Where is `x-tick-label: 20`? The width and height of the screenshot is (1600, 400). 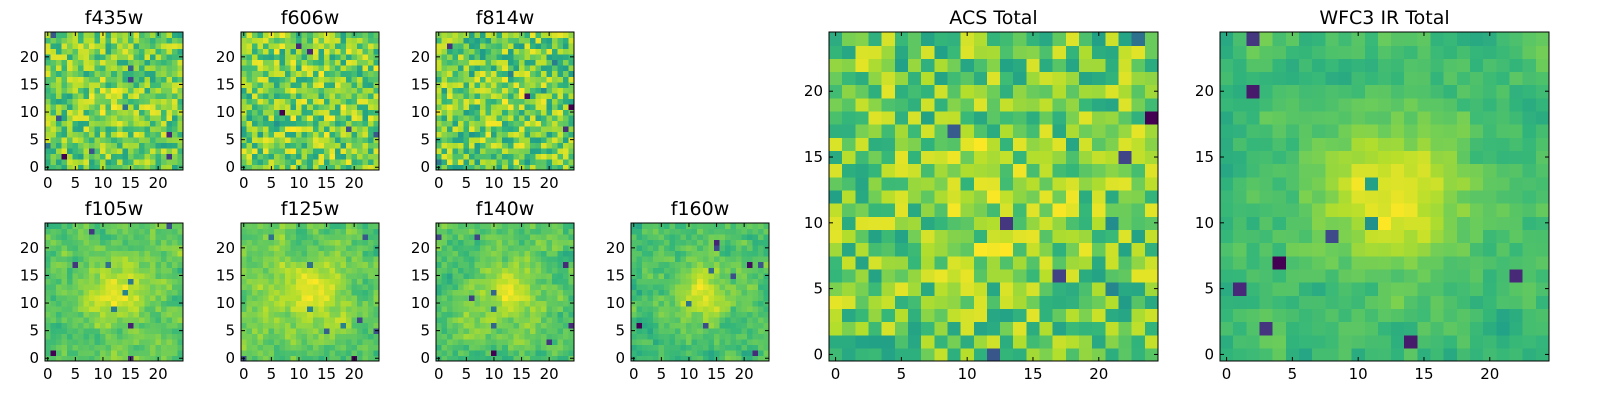 x-tick-label: 20 is located at coordinates (549, 374).